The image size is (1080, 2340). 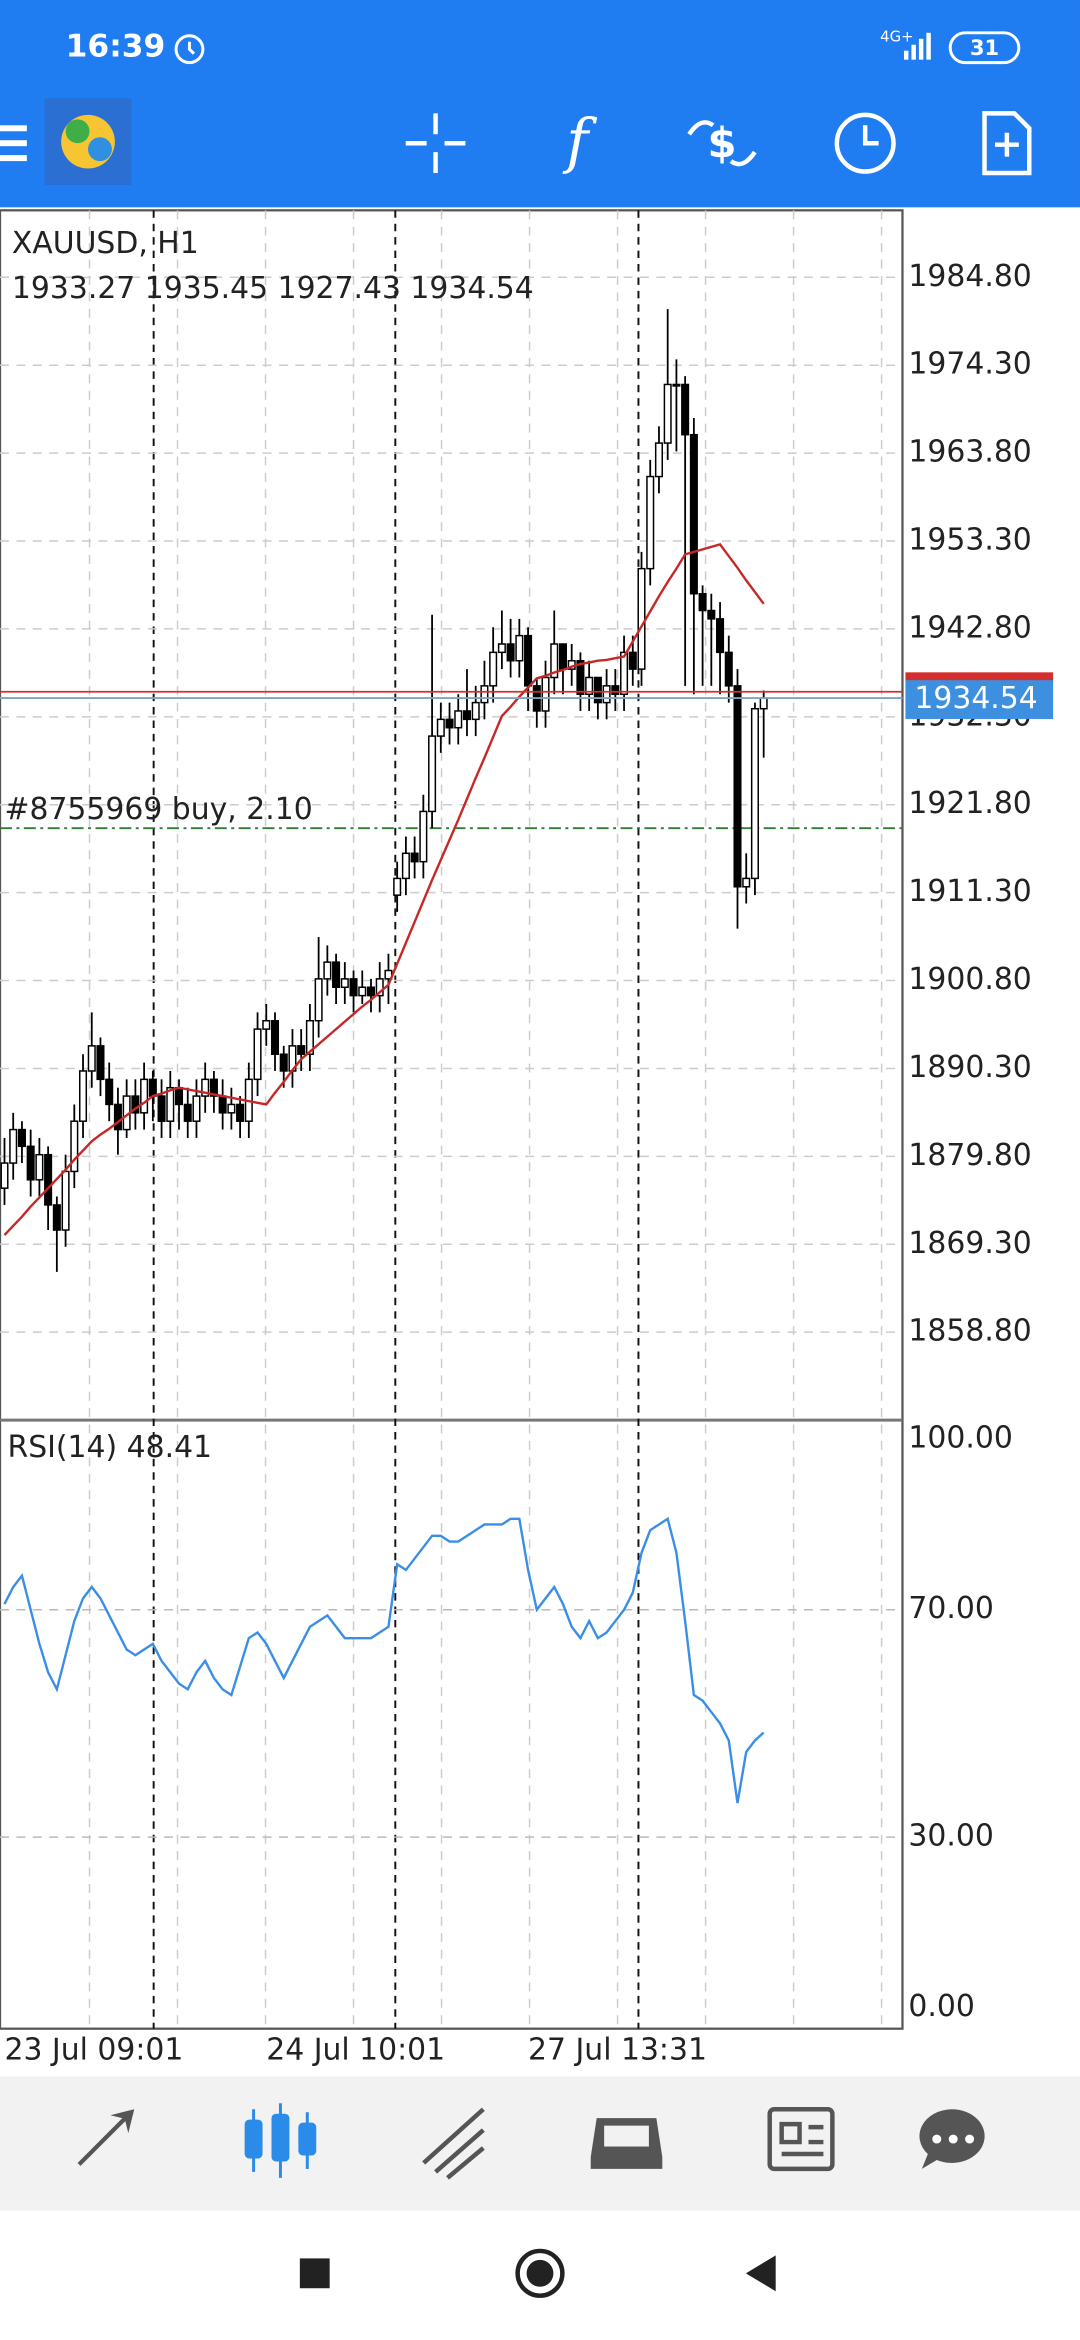 What do you see at coordinates (950, 1608) in the screenshot?
I see `rsi-tick-label: 70.00` at bounding box center [950, 1608].